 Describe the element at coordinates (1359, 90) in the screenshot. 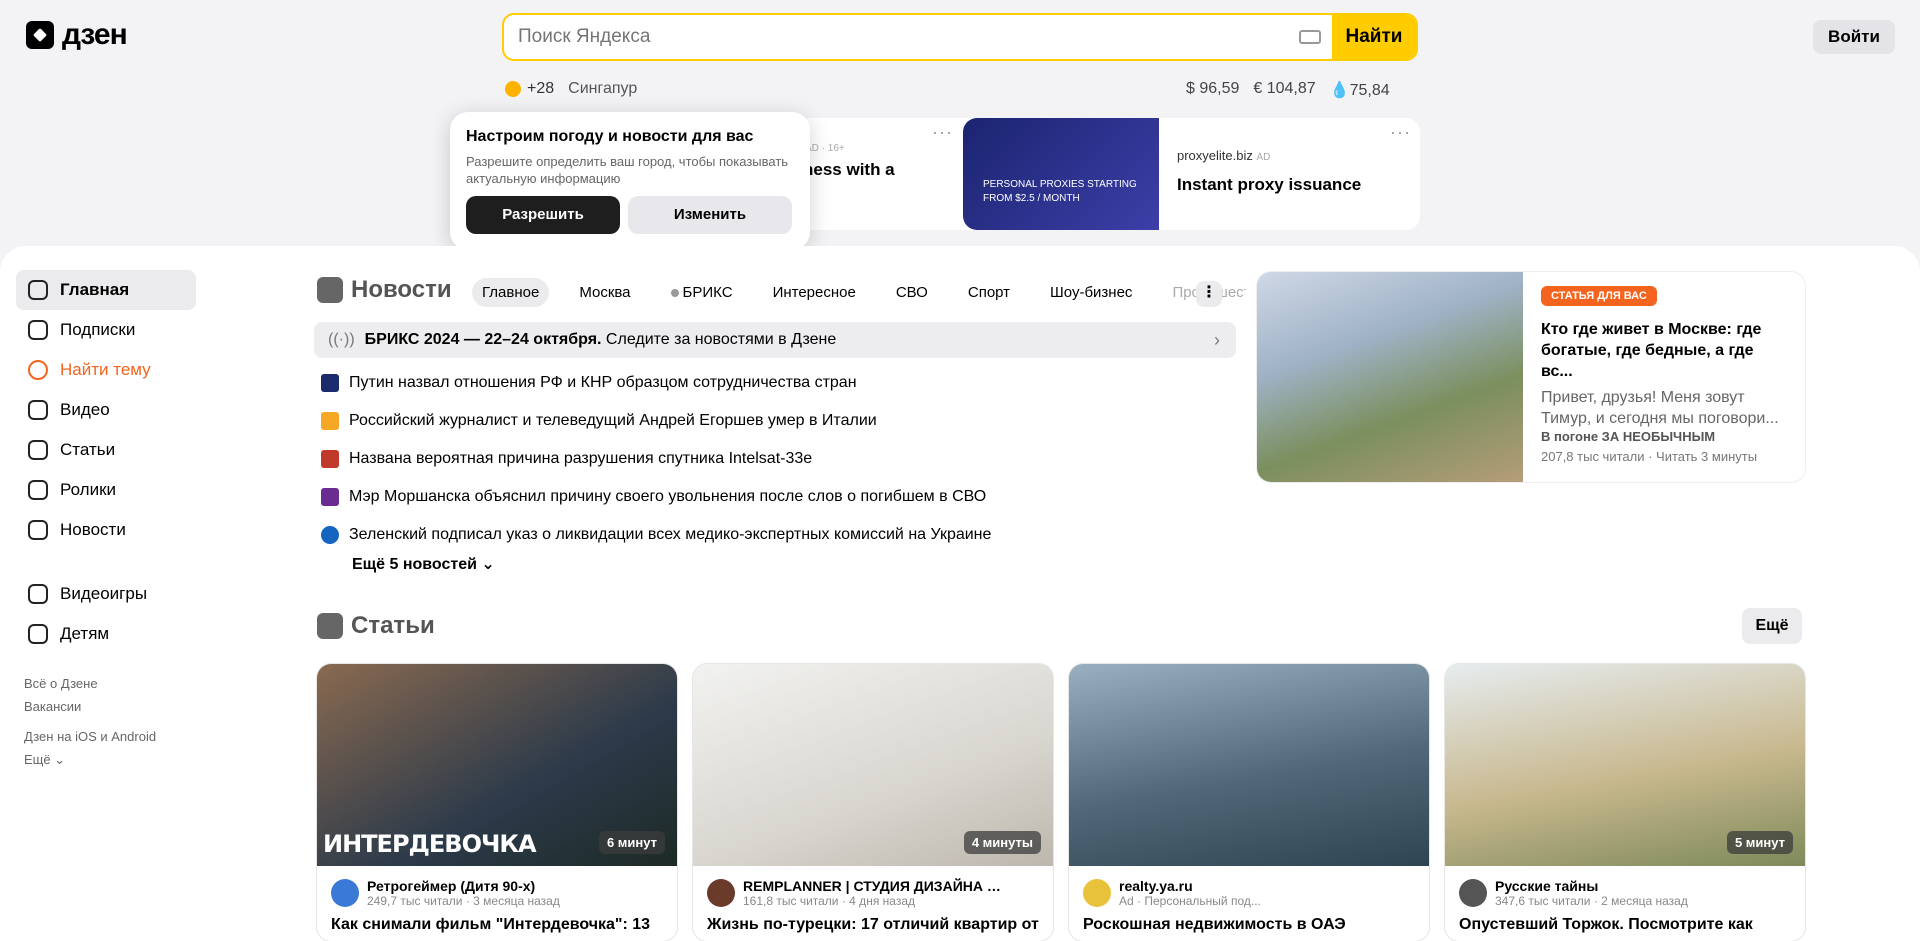

I see `oil-rate-link: 💧75,84` at that location.